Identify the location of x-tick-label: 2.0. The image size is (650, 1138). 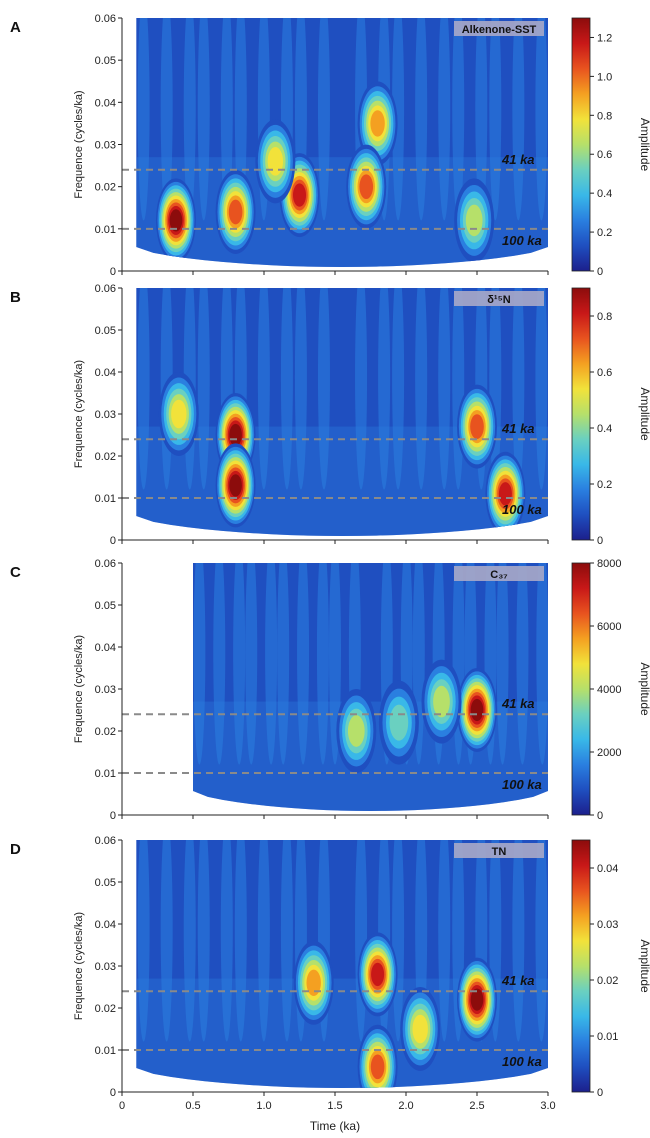
(405, 1106).